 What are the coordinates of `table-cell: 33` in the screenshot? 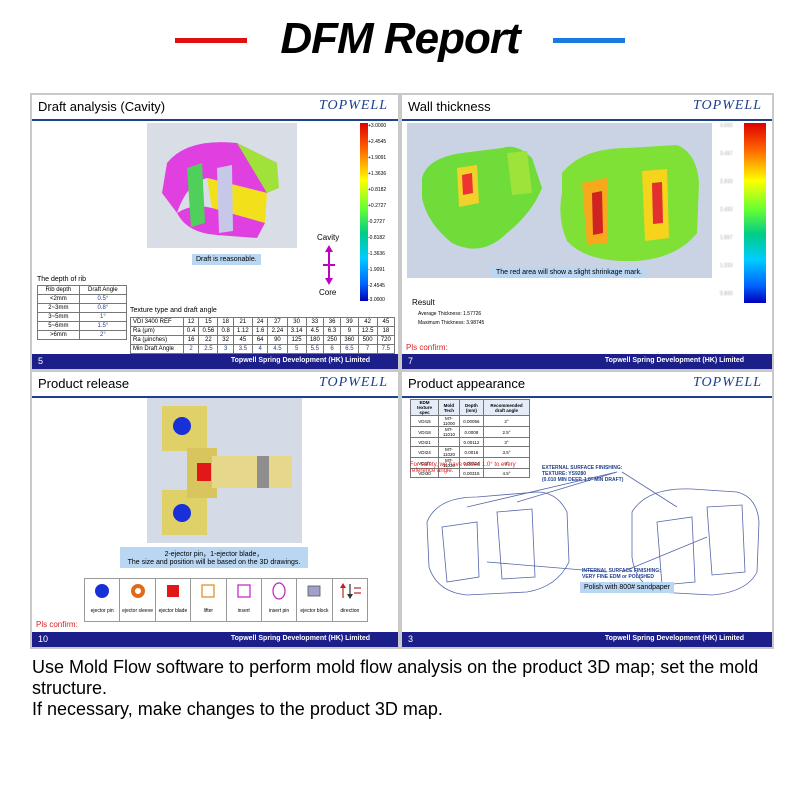 It's located at (314, 322).